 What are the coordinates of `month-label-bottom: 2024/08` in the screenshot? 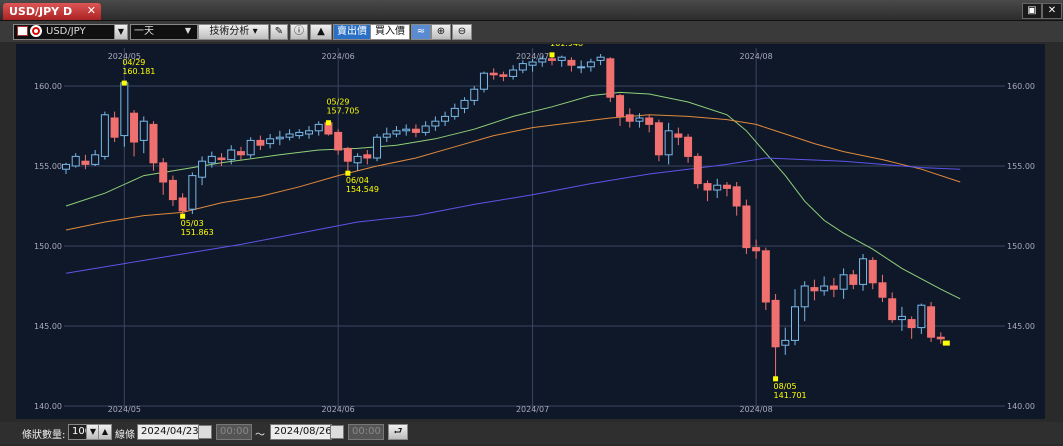 It's located at (756, 409).